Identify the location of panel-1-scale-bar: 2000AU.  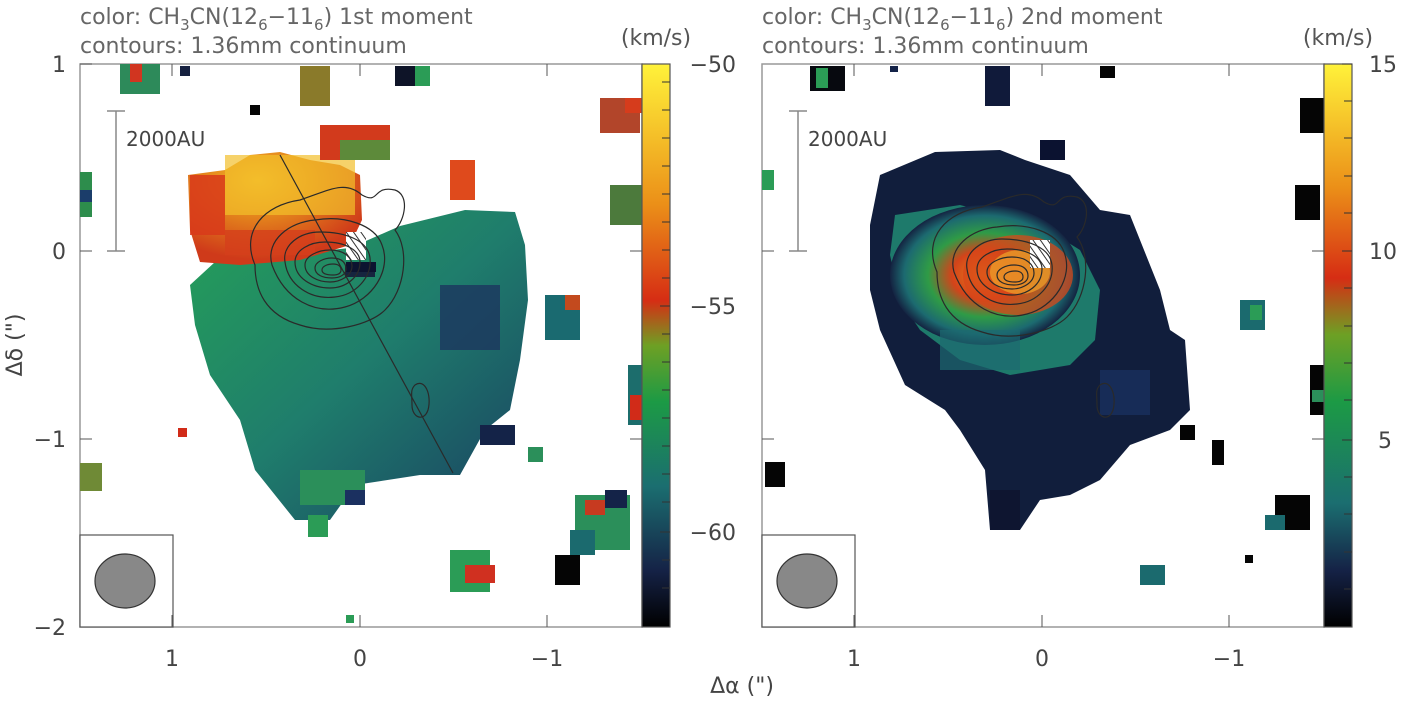
(156, 181).